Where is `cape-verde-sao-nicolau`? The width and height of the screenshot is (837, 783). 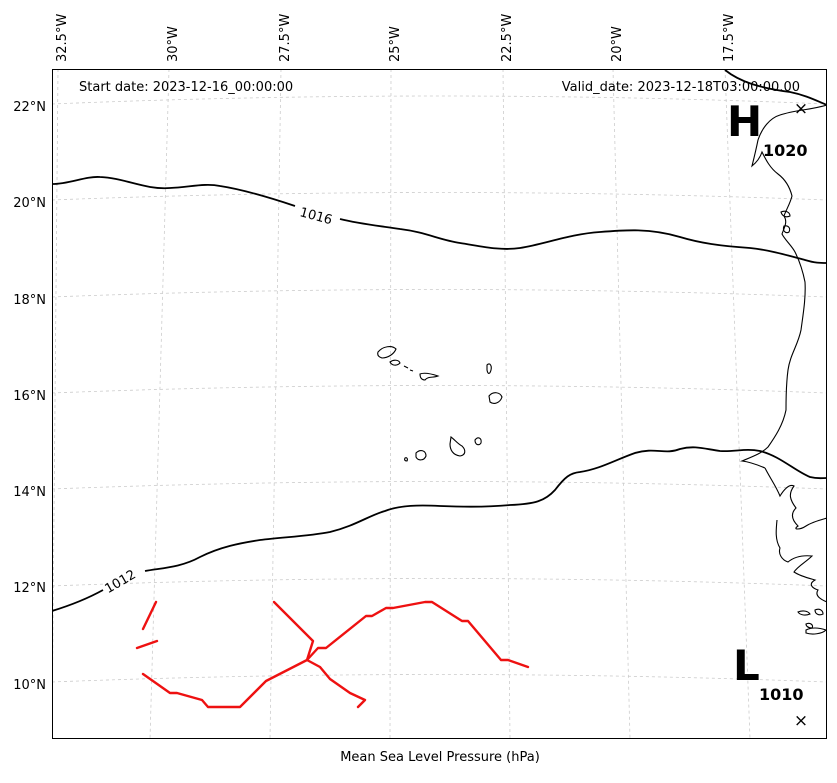
cape-verde-sao-nicolau is located at coordinates (429, 376).